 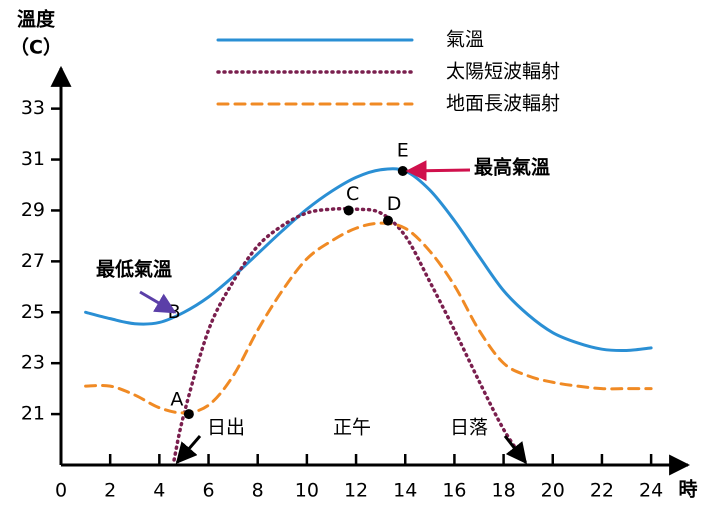 What do you see at coordinates (176, 400) in the screenshot?
I see `point-label: A` at bounding box center [176, 400].